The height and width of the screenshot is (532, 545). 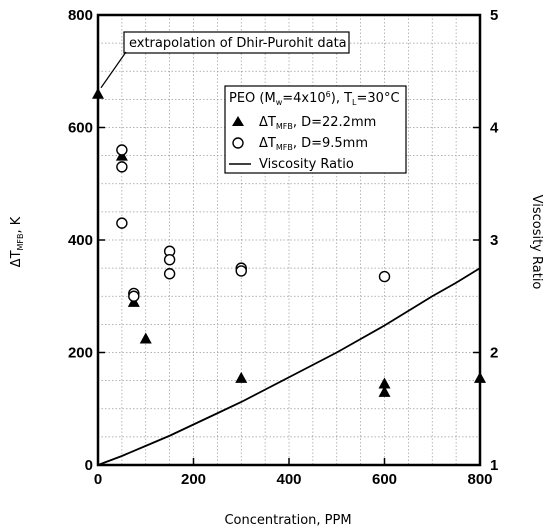 What do you see at coordinates (89, 465) in the screenshot?
I see `y-left-tick-label: 0` at bounding box center [89, 465].